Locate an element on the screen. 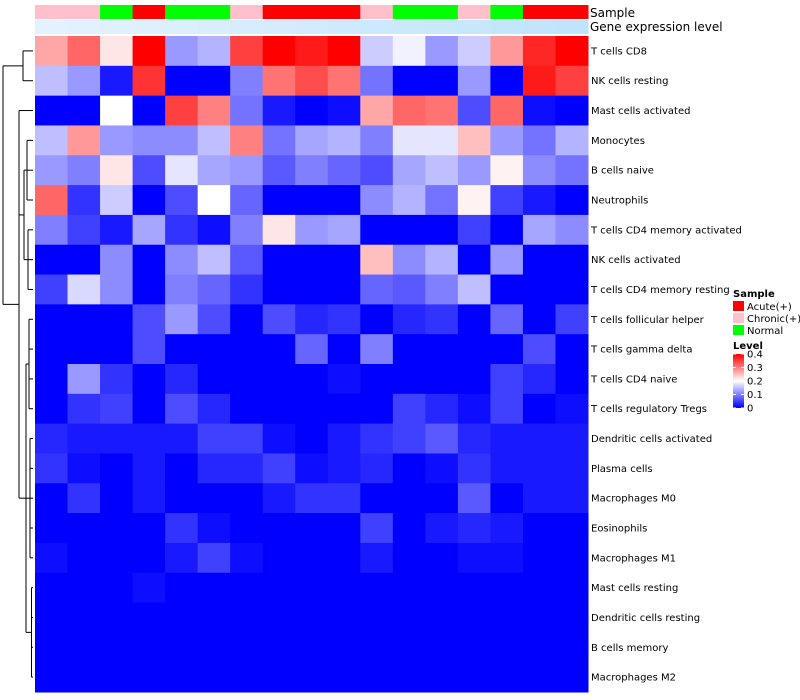  row-label: Plasma cells is located at coordinates (622, 469).